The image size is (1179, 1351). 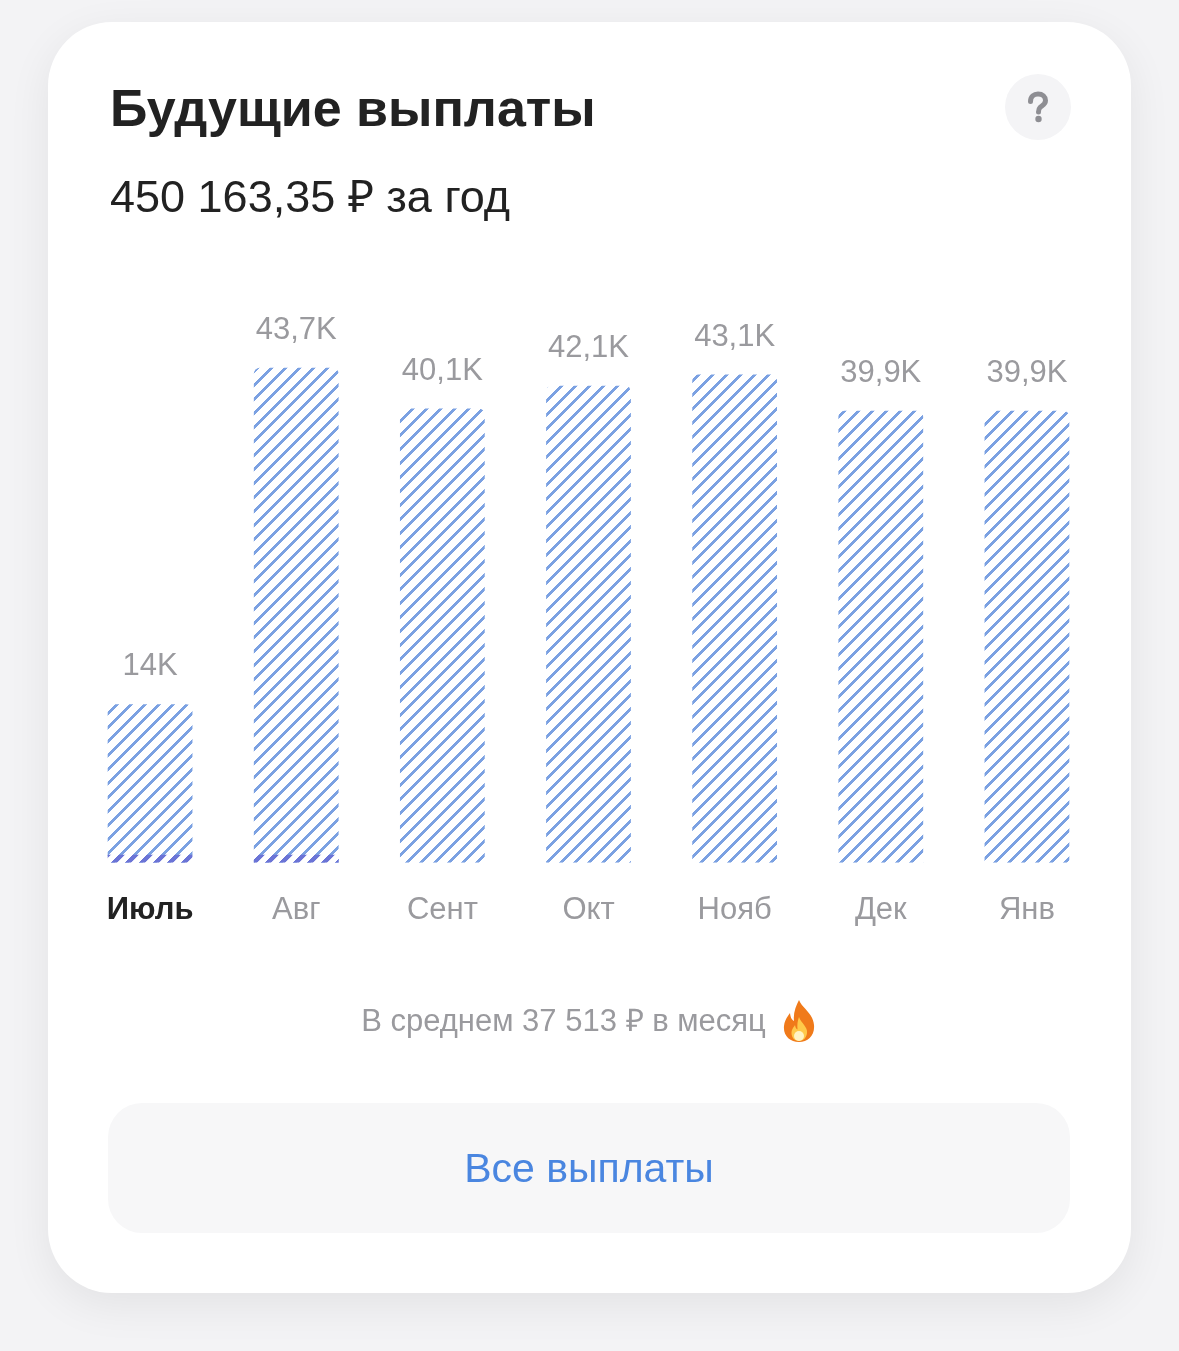 I want to click on x-tick-label: Авг, so click(x=296, y=908).